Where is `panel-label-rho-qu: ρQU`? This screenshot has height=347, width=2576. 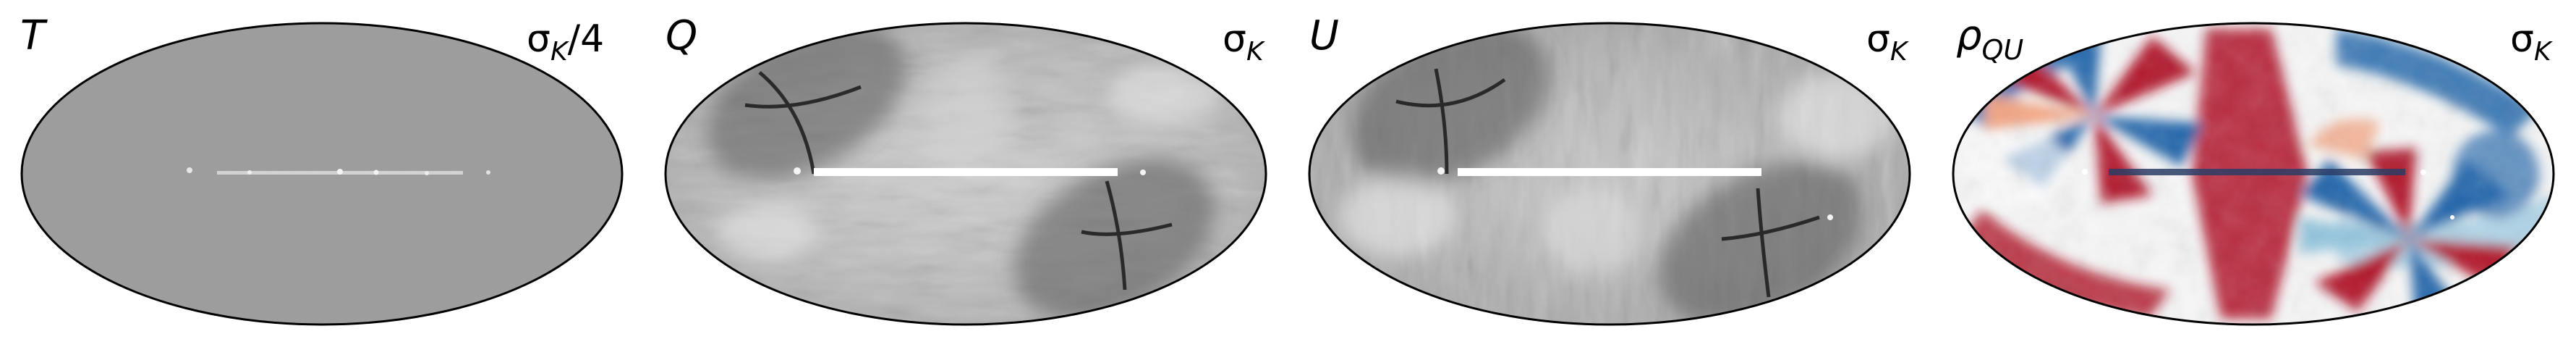 panel-label-rho-qu: ρQU is located at coordinates (1990, 39).